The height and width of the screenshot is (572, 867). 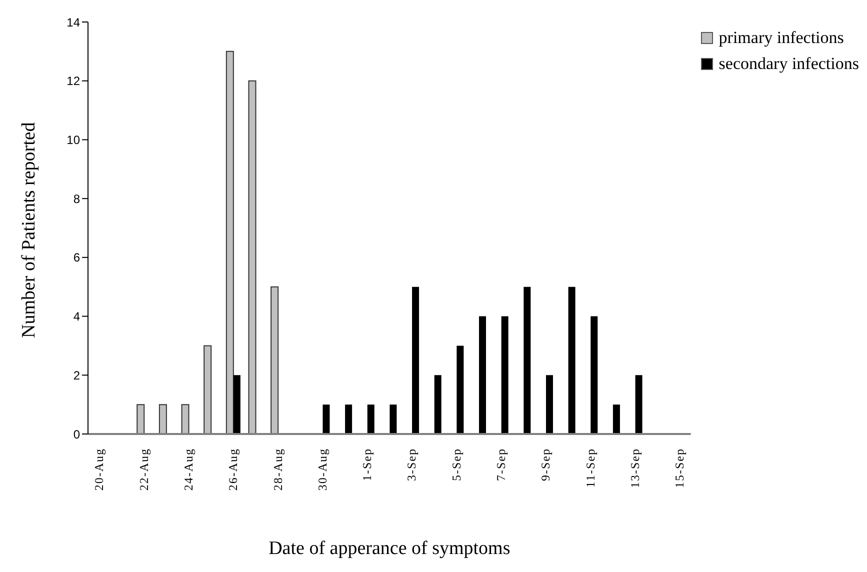 What do you see at coordinates (76, 257) in the screenshot?
I see `y-tick-label: 6` at bounding box center [76, 257].